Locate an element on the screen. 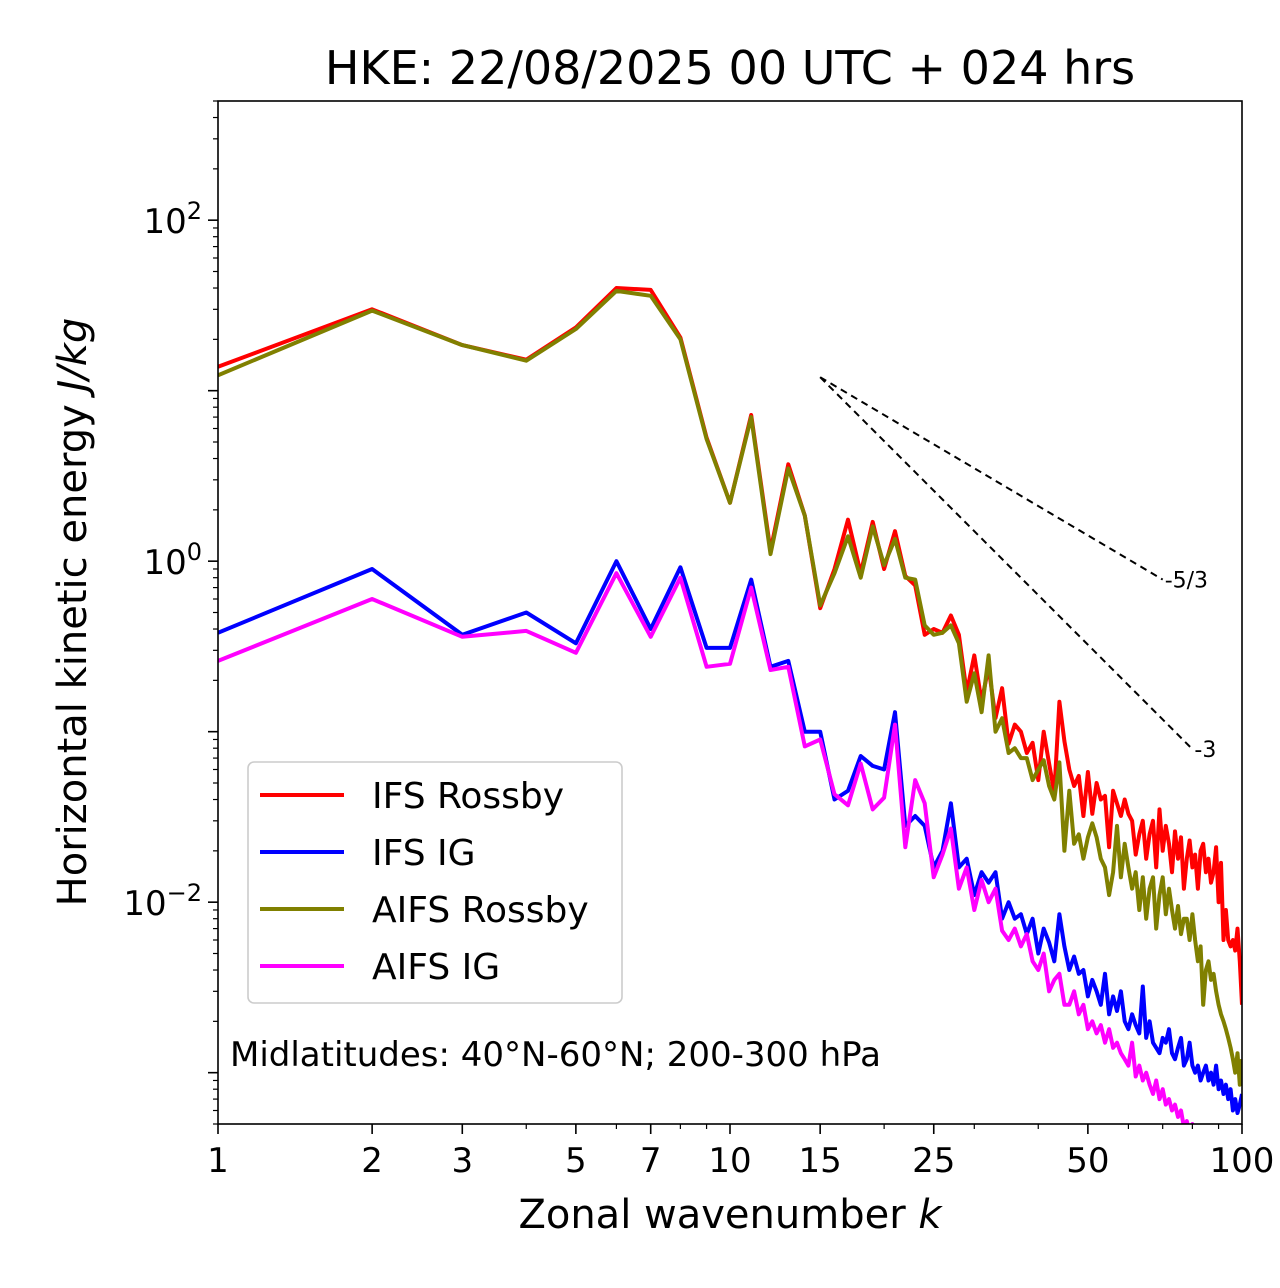 The height and width of the screenshot is (1288, 1280). reference-slopes is located at coordinates (1006, 563).